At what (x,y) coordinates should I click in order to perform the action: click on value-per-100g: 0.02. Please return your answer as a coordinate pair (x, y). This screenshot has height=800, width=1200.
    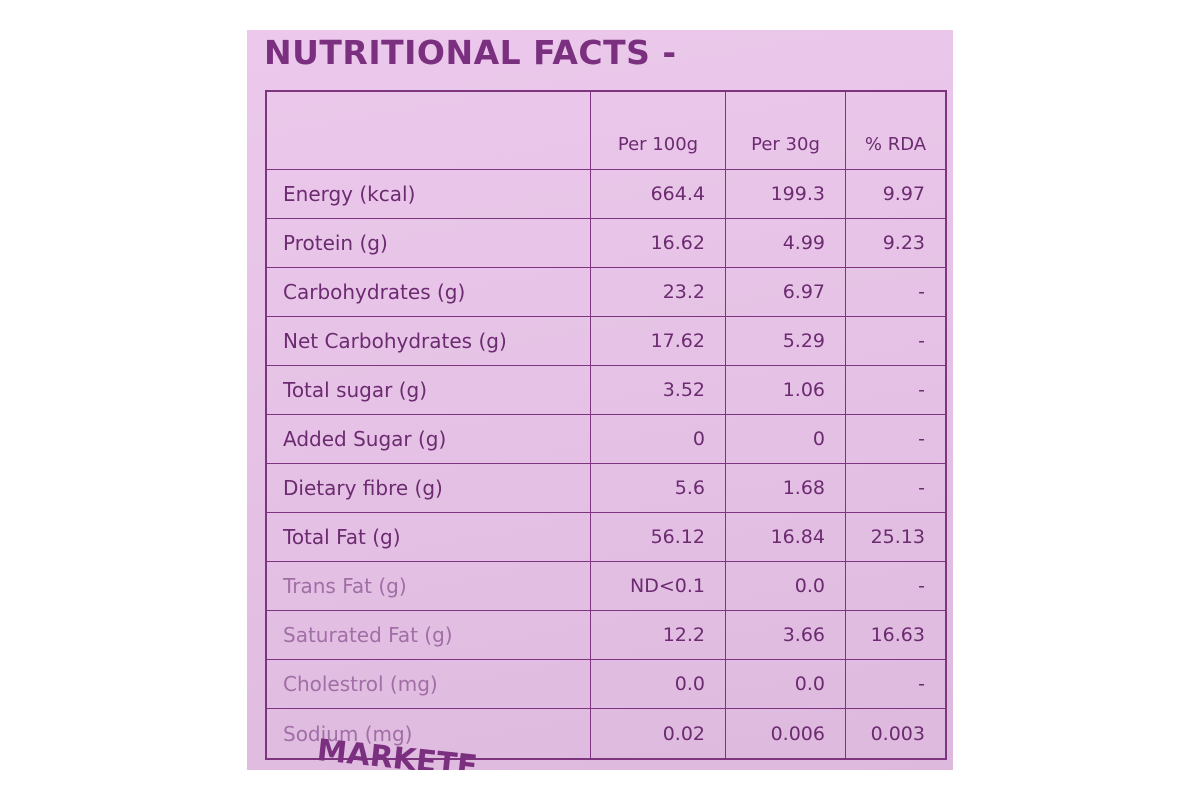
    Looking at the image, I should click on (658, 733).